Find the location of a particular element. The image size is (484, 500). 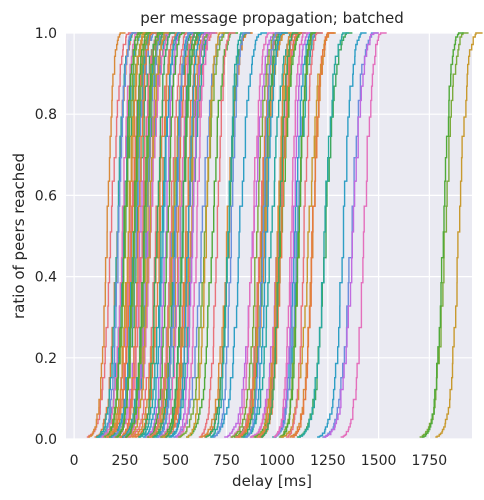

x-tick-label: 1750 is located at coordinates (430, 461).